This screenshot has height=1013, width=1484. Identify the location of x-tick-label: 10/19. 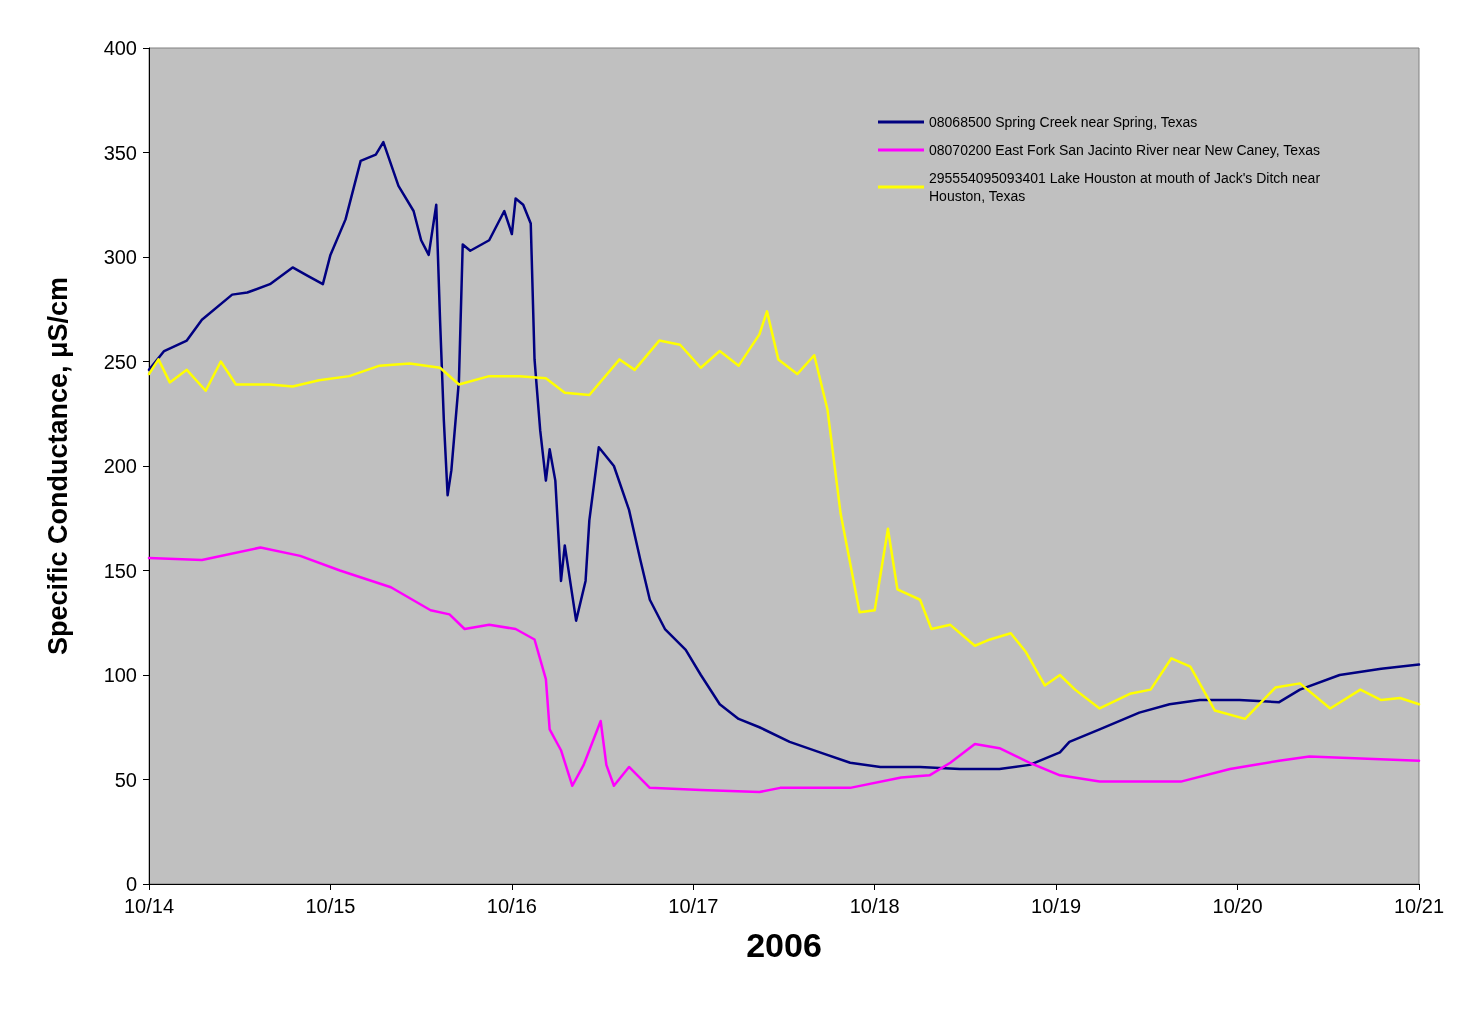
(1056, 906).